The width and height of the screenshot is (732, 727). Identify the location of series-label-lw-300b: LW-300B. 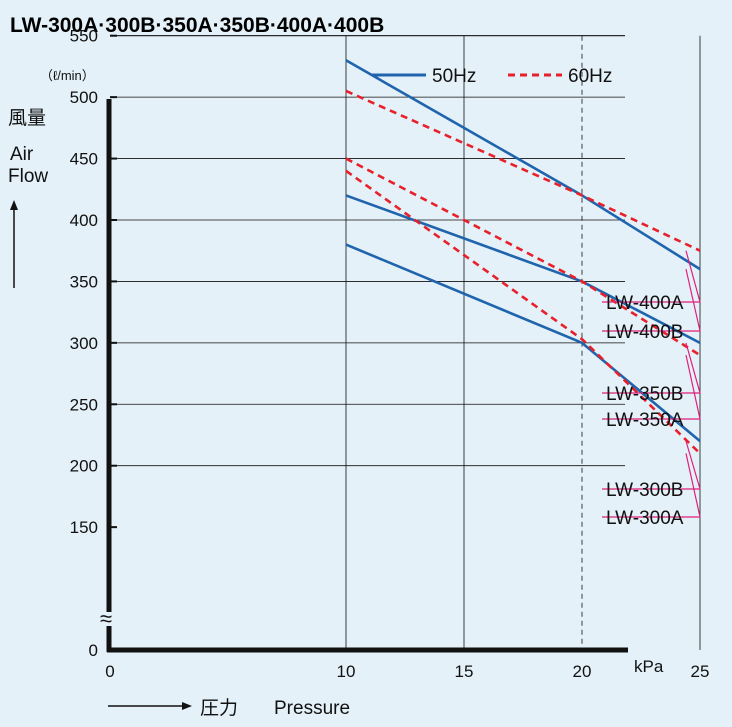
(644, 490).